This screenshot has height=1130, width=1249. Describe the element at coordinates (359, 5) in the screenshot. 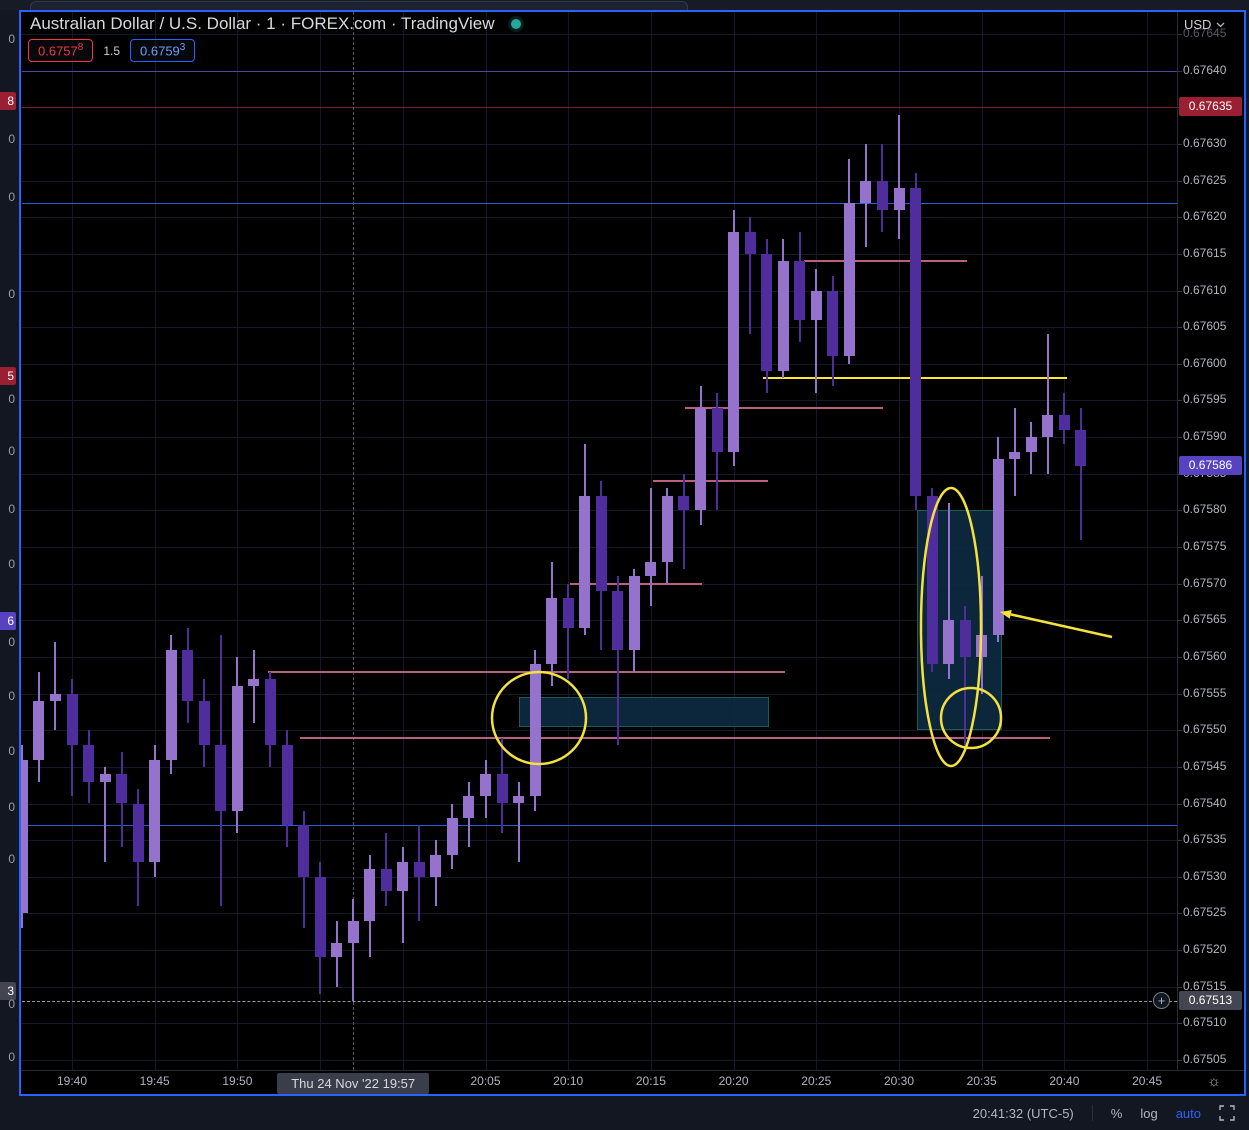

I see `top-tab` at that location.